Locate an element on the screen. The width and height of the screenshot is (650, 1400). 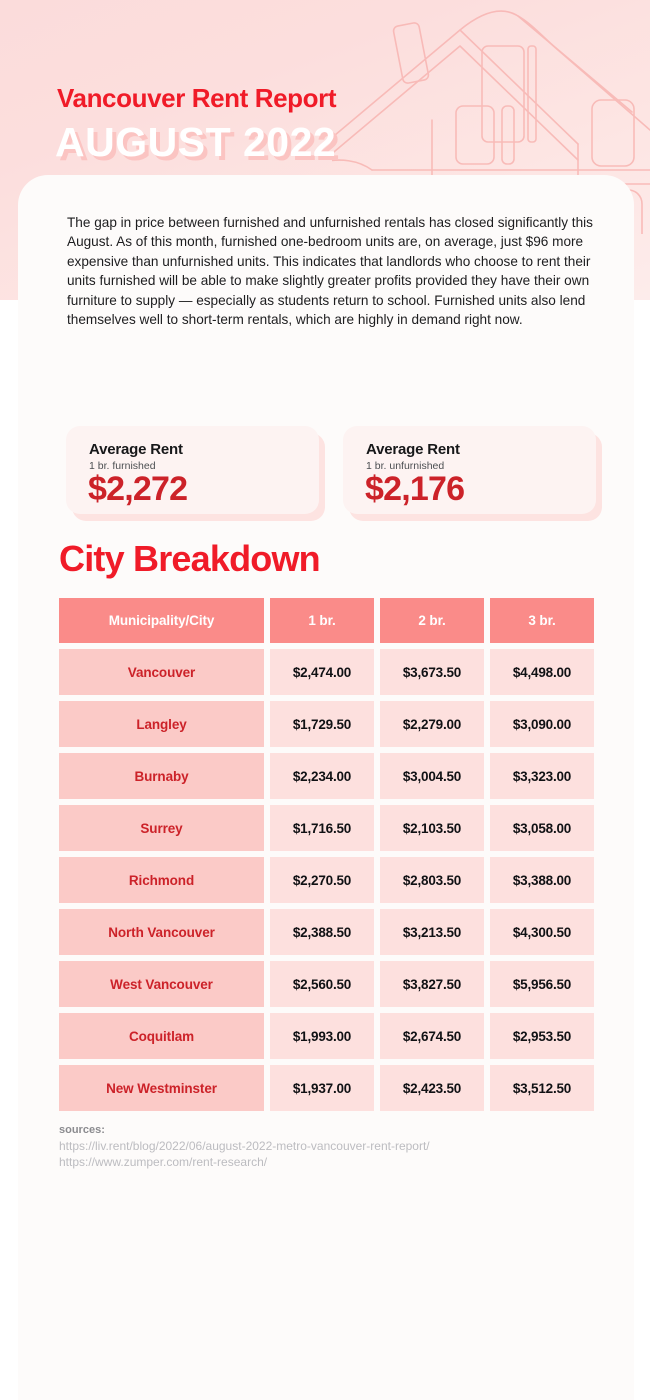
card-value: $2,176 is located at coordinates (415, 489).